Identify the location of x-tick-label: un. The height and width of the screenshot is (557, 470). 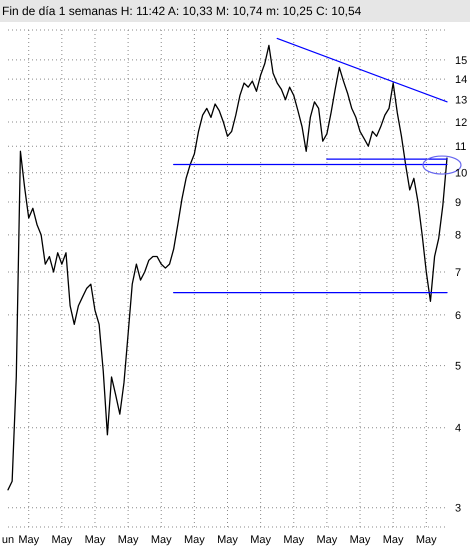
(8, 540).